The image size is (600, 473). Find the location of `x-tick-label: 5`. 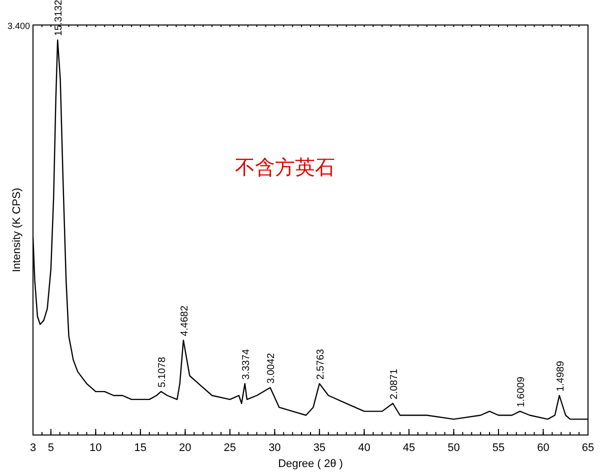

x-tick-label: 5 is located at coordinates (51, 448).